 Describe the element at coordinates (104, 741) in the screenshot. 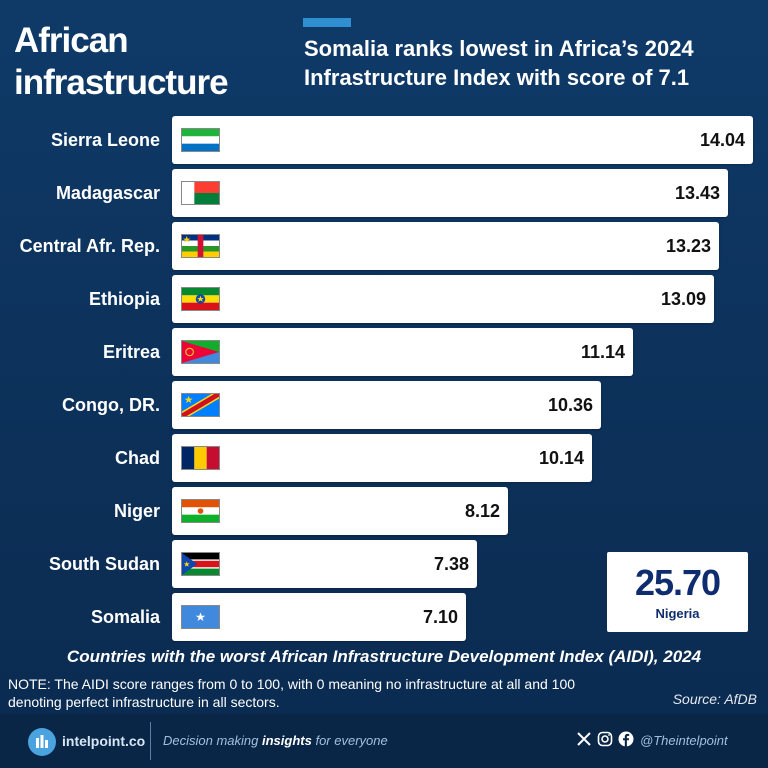

I see `brand-link: intelpoint.co` at that location.